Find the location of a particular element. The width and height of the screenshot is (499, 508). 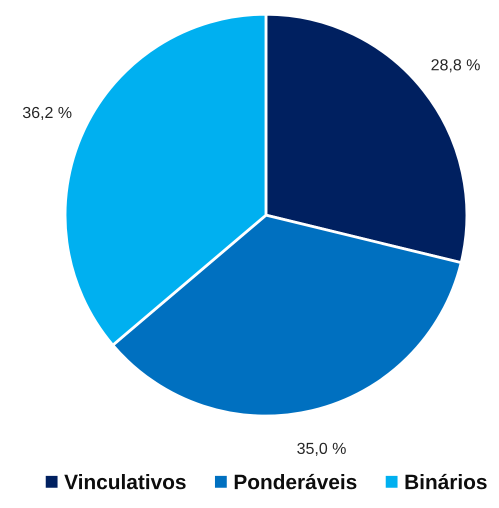

legend-label: Ponderáveis is located at coordinates (295, 482).